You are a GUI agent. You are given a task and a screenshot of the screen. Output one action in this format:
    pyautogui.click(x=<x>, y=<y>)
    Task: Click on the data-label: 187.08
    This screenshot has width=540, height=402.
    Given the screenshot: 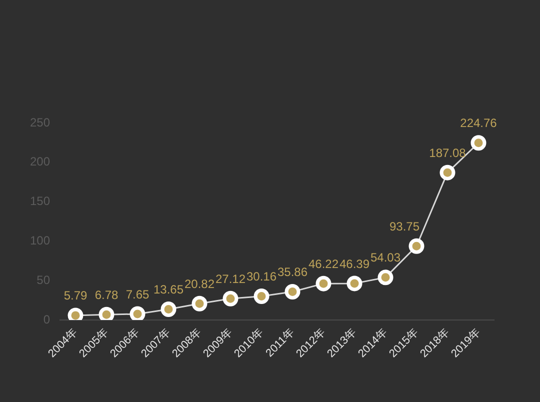 What is the action you would take?
    pyautogui.click(x=447, y=153)
    